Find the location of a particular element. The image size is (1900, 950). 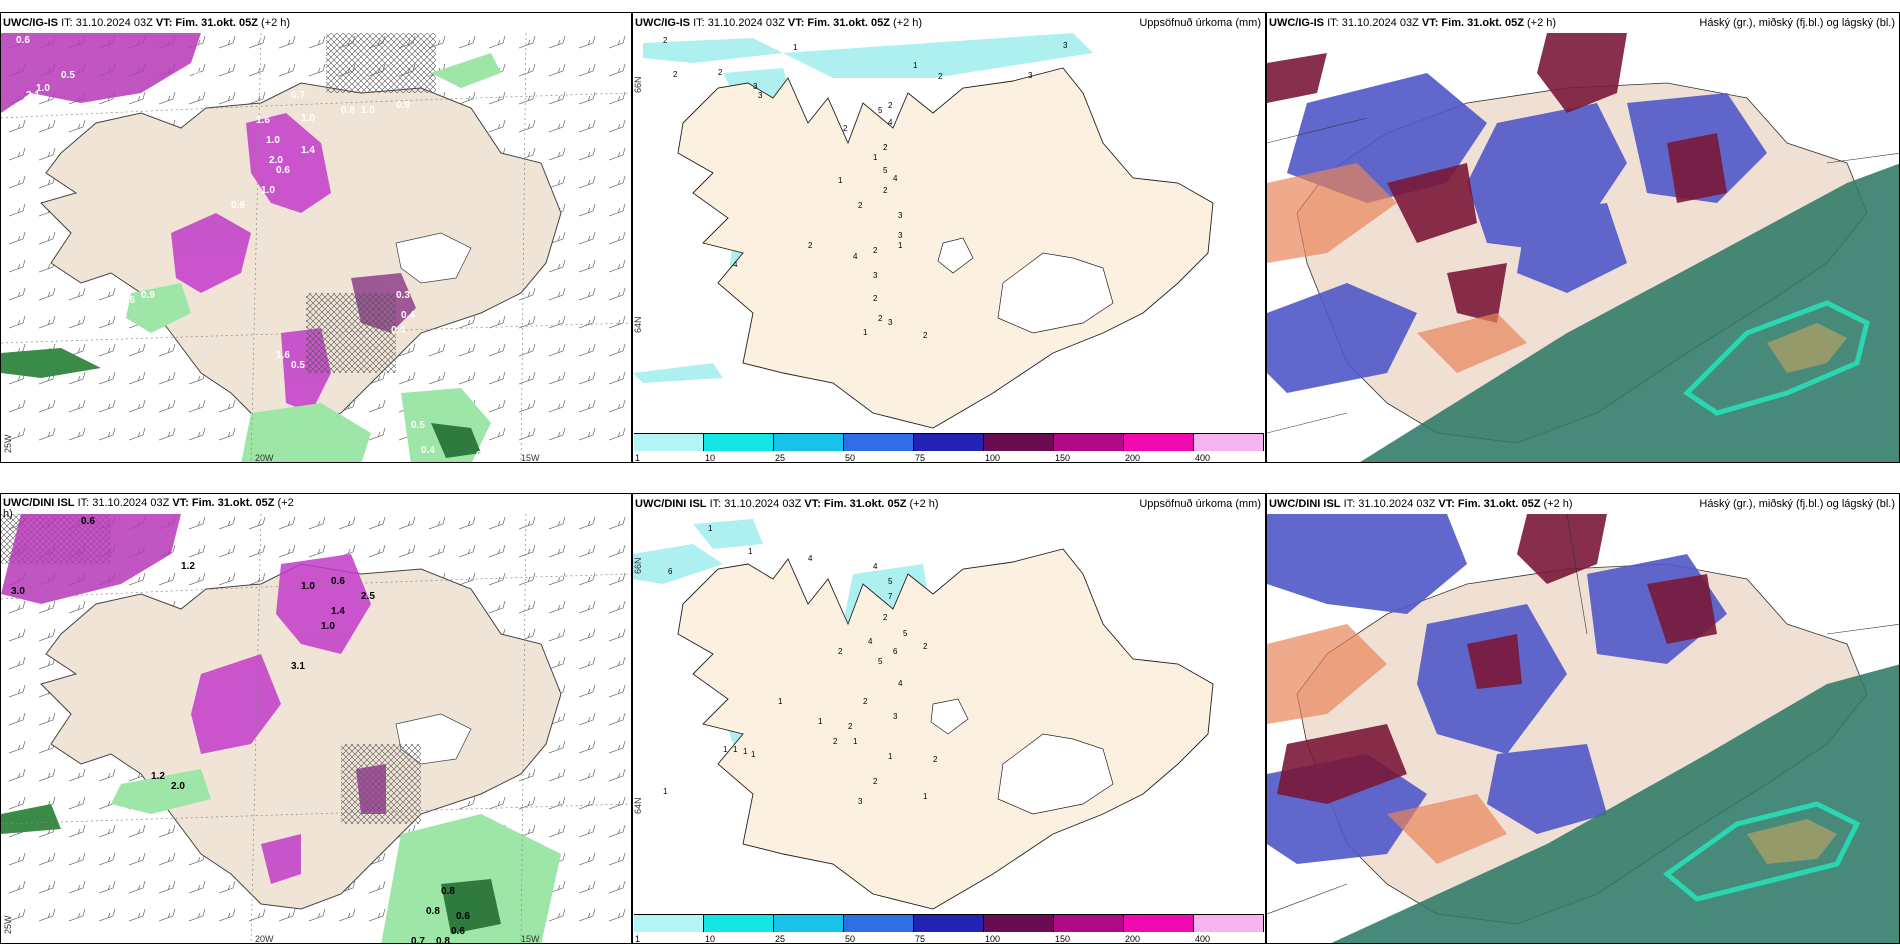

value-label: 2.0 is located at coordinates (276, 160).